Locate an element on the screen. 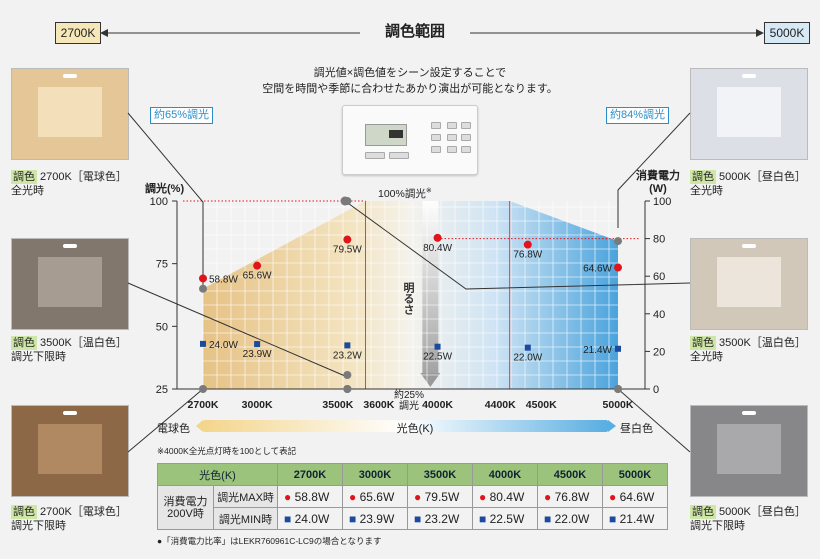  callout-84-percent: 約84%調光 is located at coordinates (638, 115).